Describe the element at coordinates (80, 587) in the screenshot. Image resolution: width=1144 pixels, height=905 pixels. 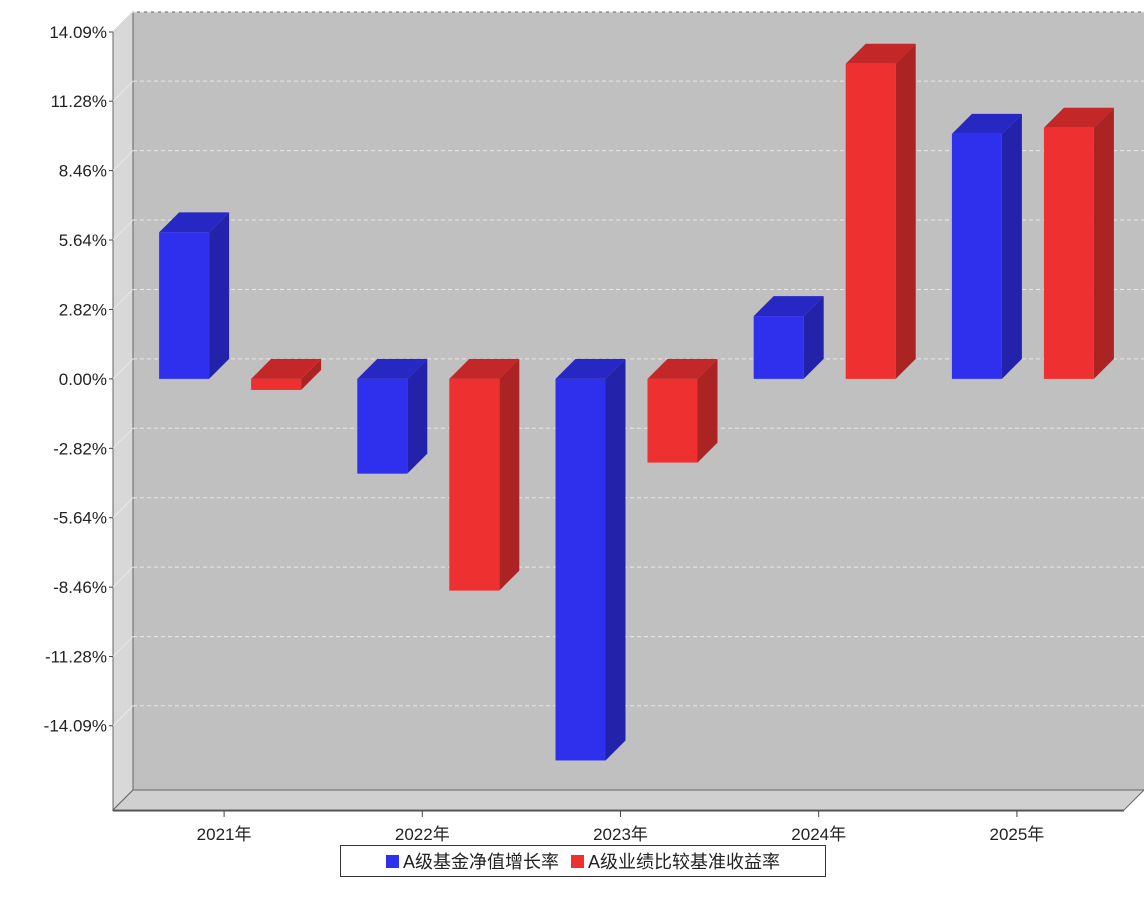
I see `y-tick-label: -8.46%` at that location.